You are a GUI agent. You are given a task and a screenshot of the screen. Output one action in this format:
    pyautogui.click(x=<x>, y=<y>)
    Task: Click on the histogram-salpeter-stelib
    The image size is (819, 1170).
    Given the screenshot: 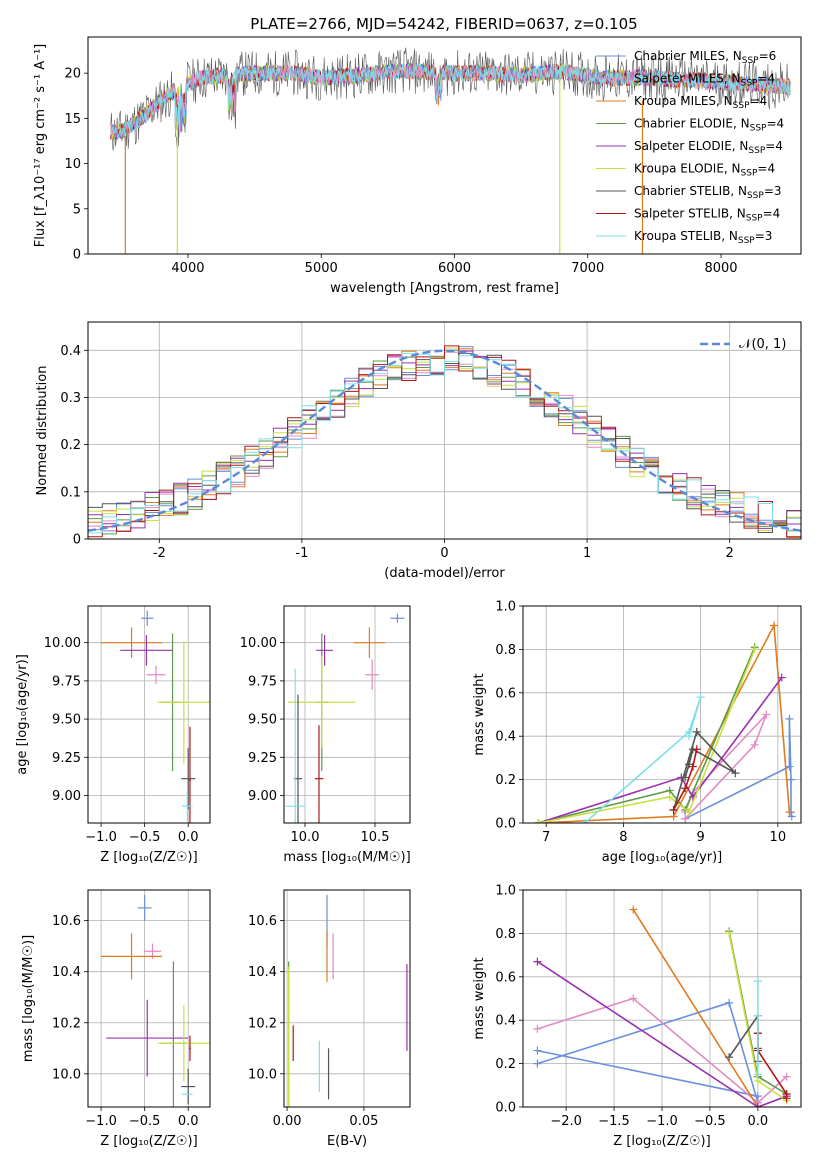 What is the action you would take?
    pyautogui.click(x=444, y=441)
    